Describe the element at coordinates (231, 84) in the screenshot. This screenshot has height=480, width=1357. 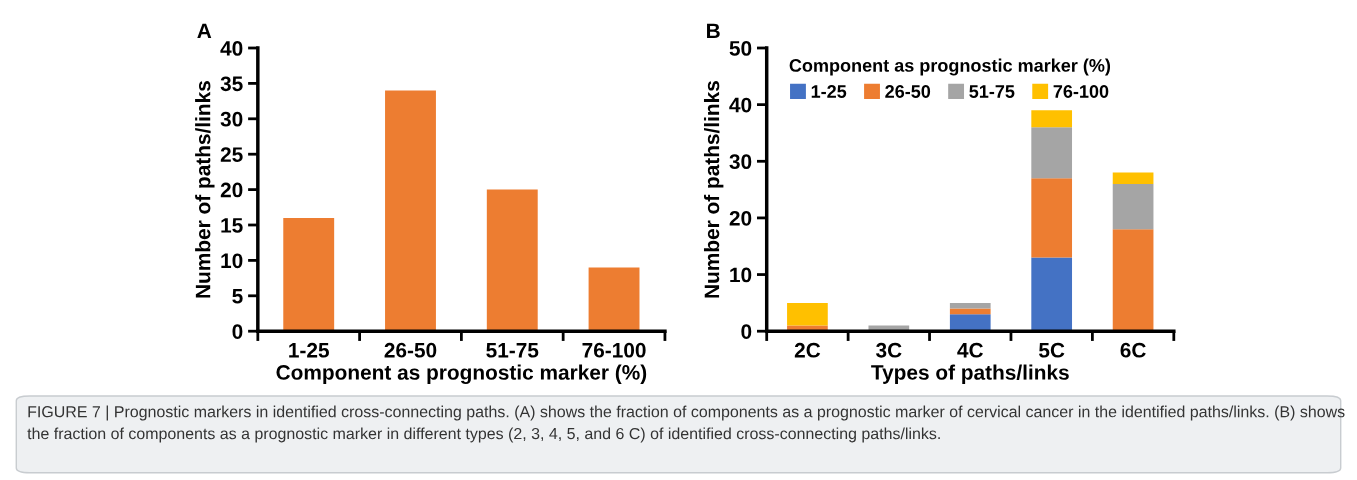
I see `y-tick-label: 35` at that location.